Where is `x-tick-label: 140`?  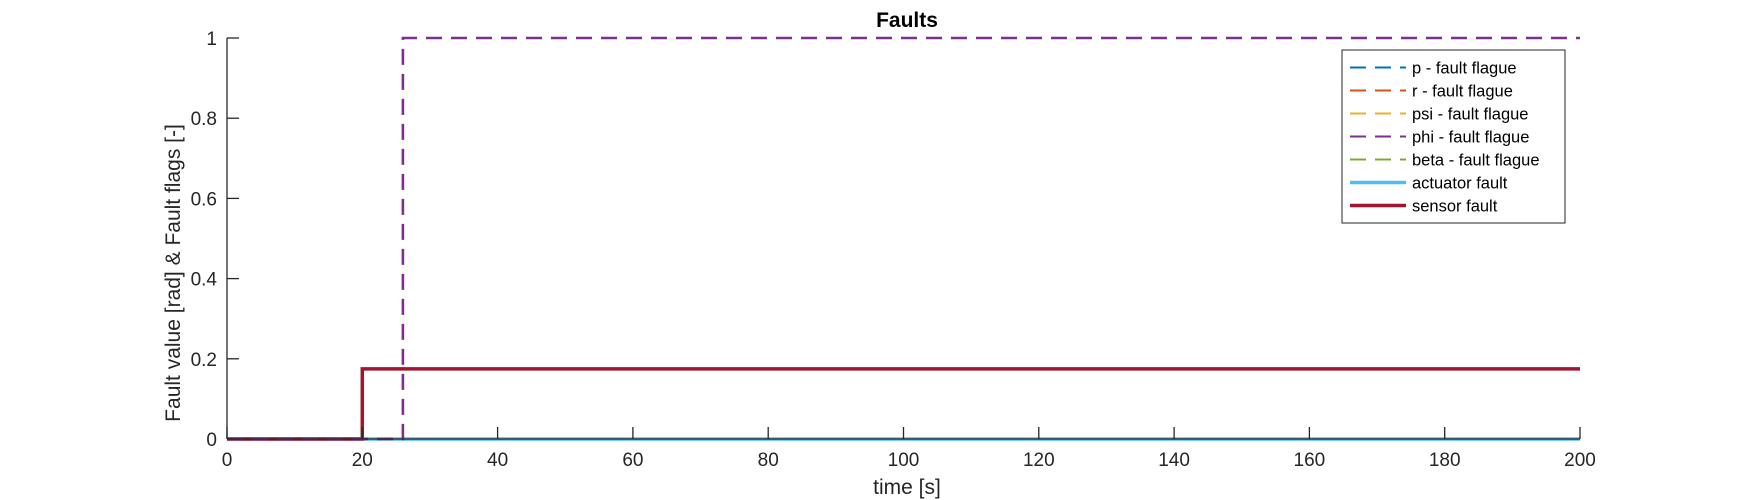
x-tick-label: 140 is located at coordinates (1174, 460).